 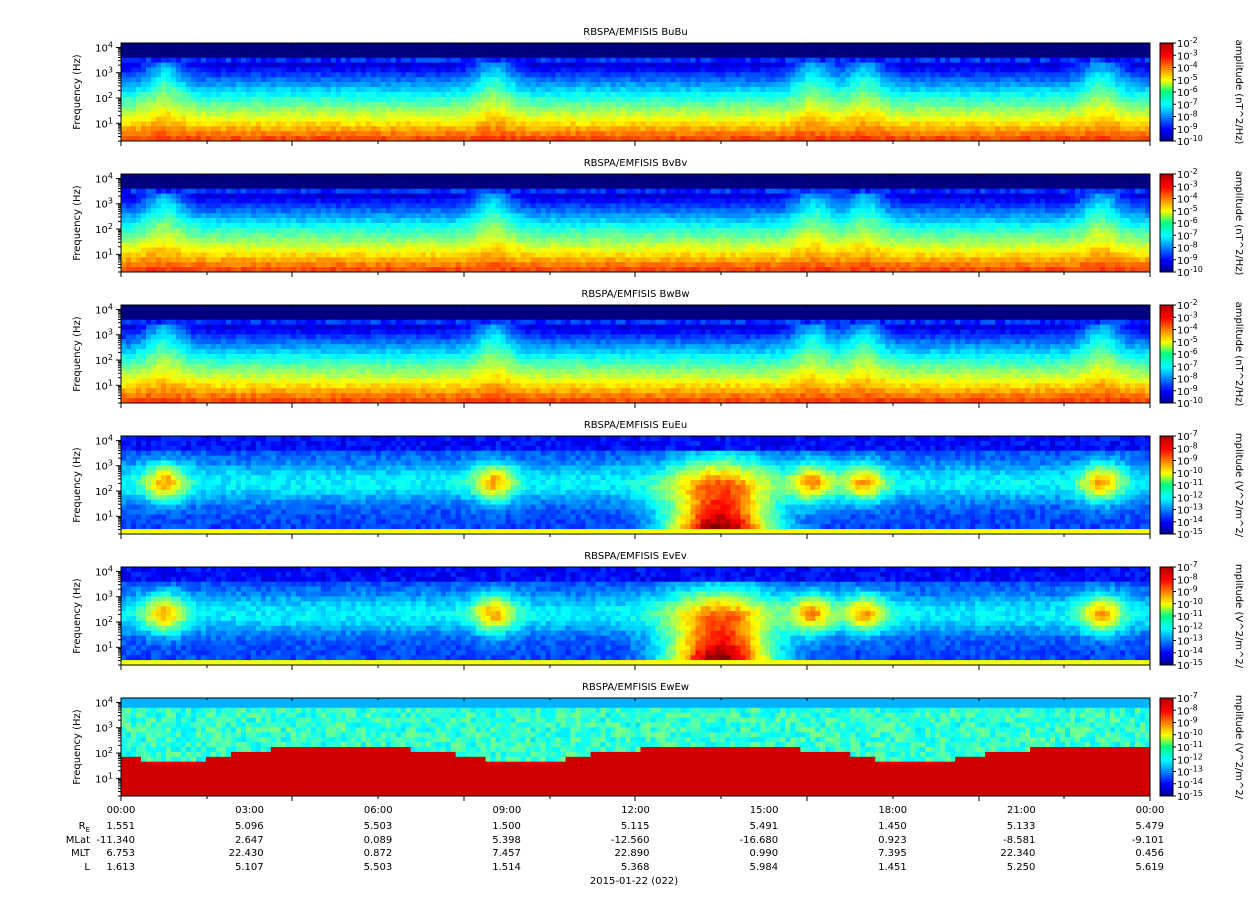 I want to click on ephemeris-value: 5.368, so click(x=635, y=867).